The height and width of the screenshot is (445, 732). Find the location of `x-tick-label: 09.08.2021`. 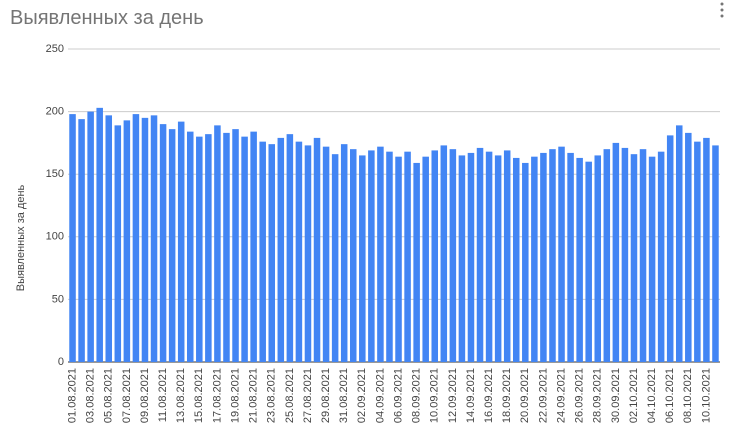

x-tick-label: 09.08.2021 is located at coordinates (145, 395).